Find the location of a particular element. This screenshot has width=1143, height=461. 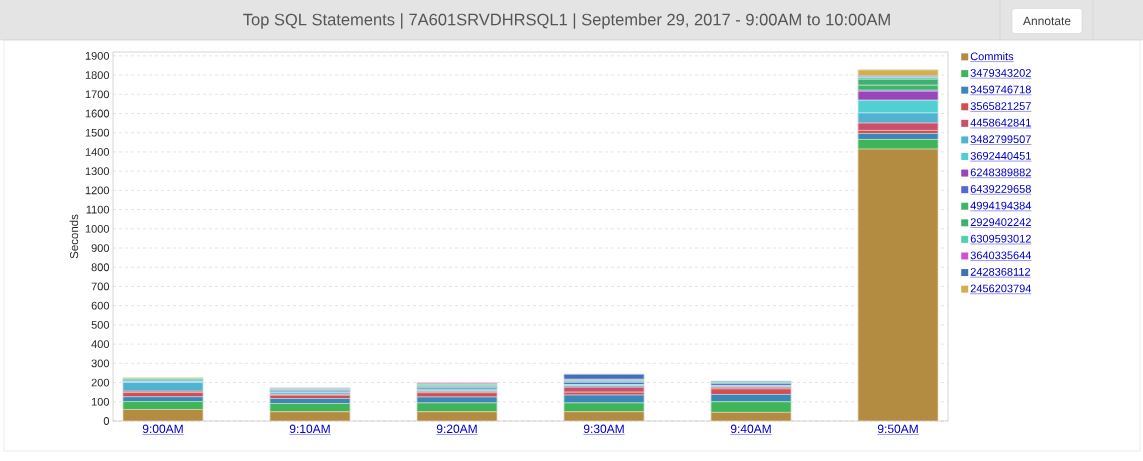

text: Annotate is located at coordinates (1047, 21).